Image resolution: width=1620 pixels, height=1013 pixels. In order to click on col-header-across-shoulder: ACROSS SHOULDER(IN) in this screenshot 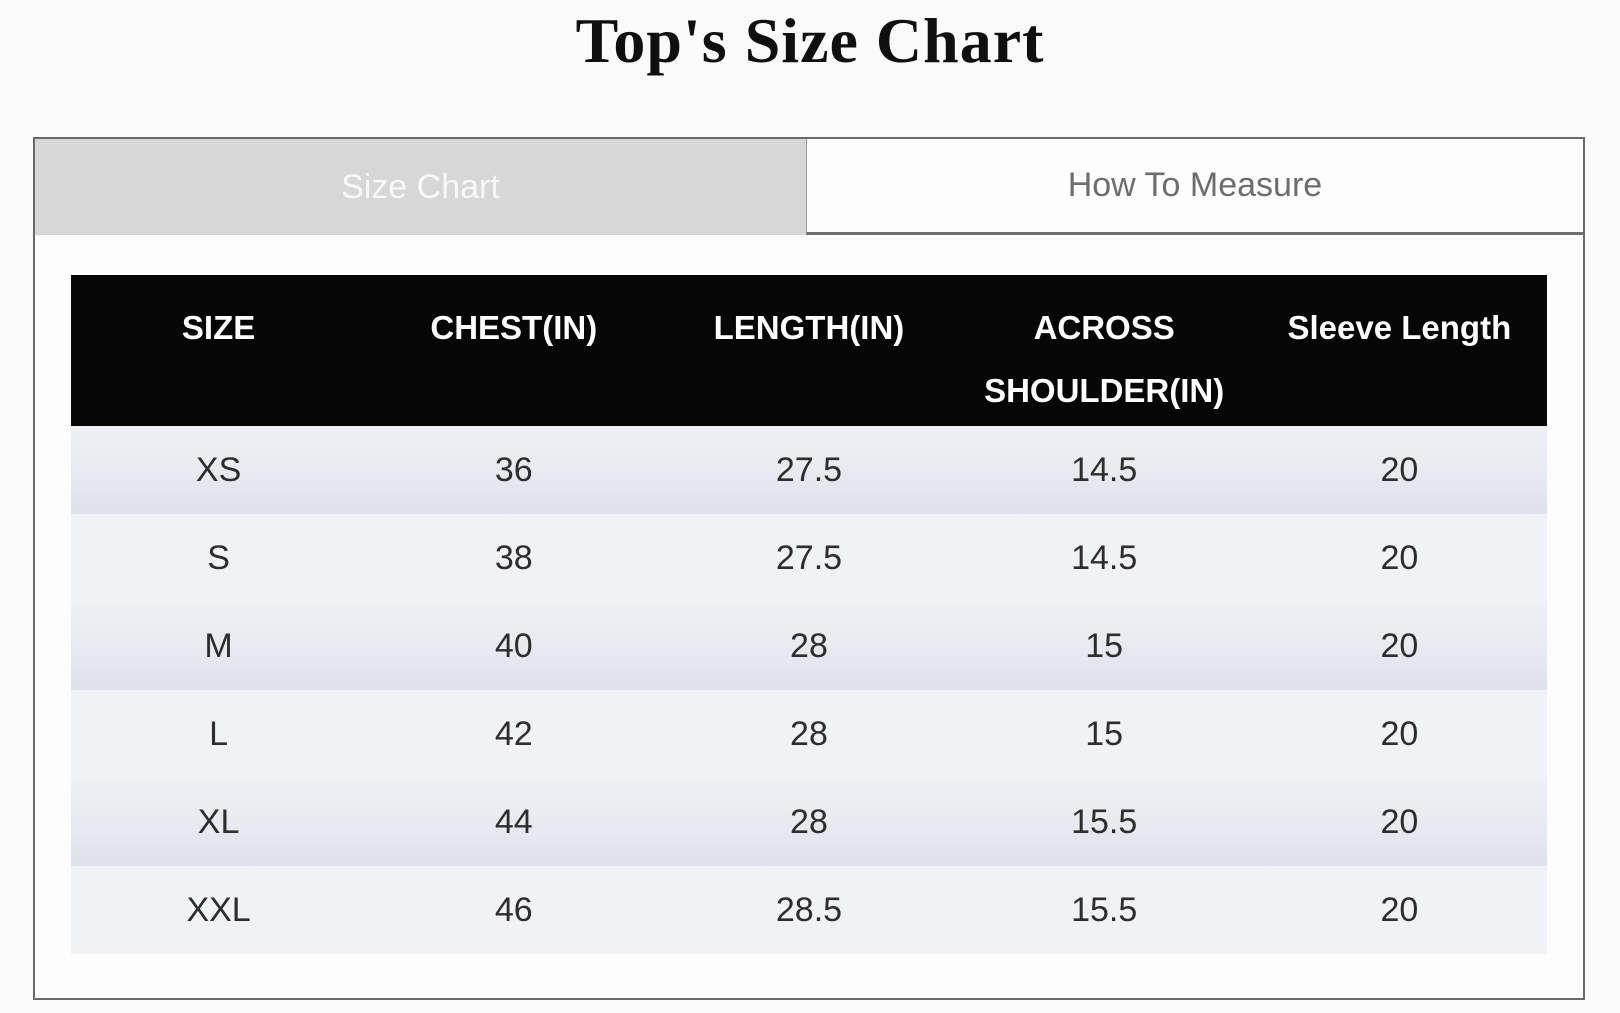, I will do `click(1104, 350)`.